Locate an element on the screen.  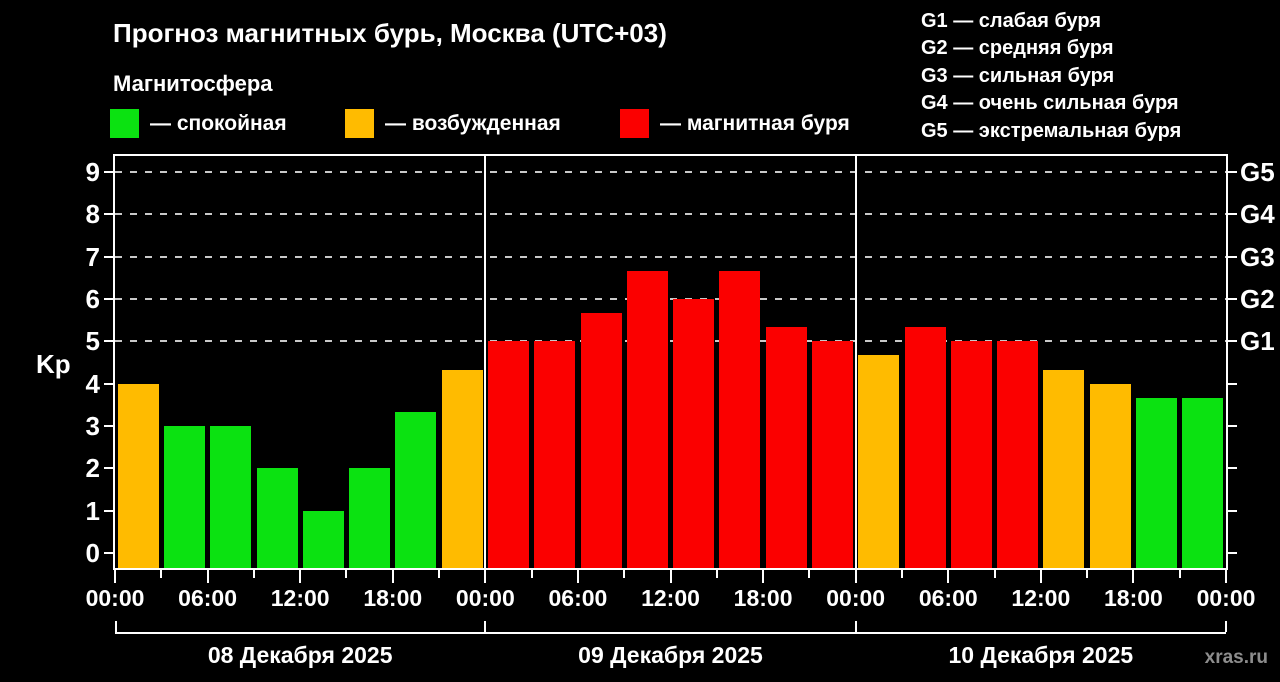
legend-label-storm: — магнитная буря is located at coordinates (755, 123).